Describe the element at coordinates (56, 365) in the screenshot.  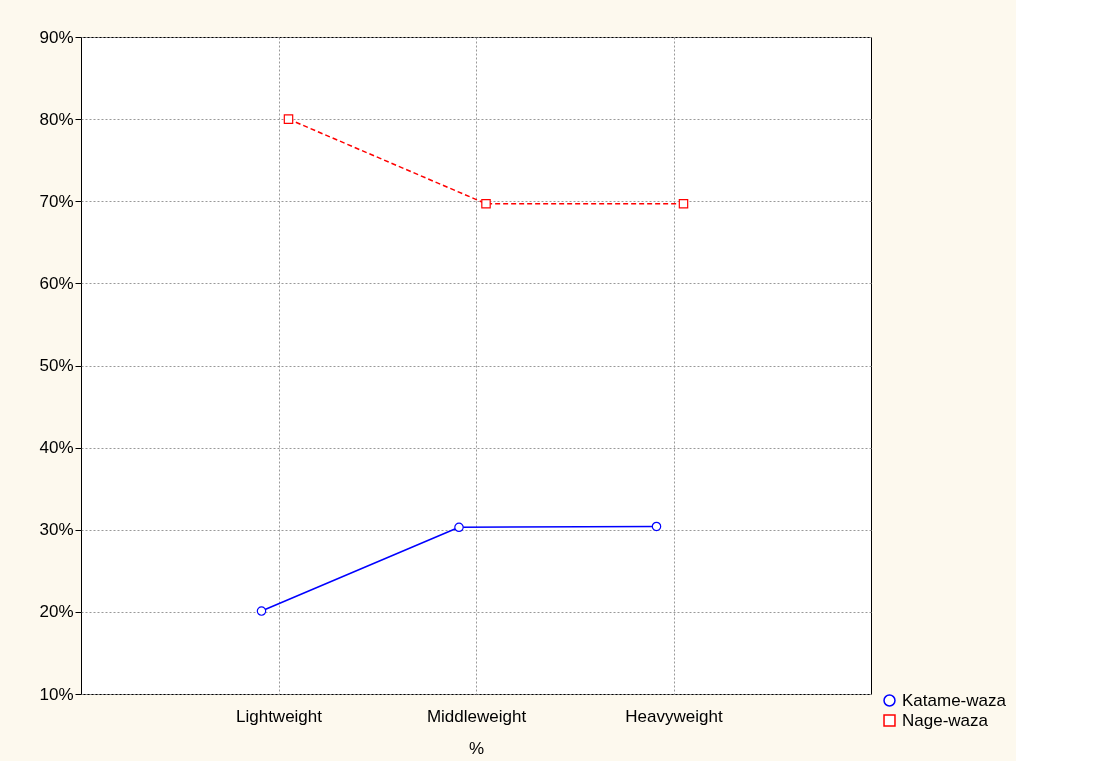
I see `y-tick-label: 50%` at that location.